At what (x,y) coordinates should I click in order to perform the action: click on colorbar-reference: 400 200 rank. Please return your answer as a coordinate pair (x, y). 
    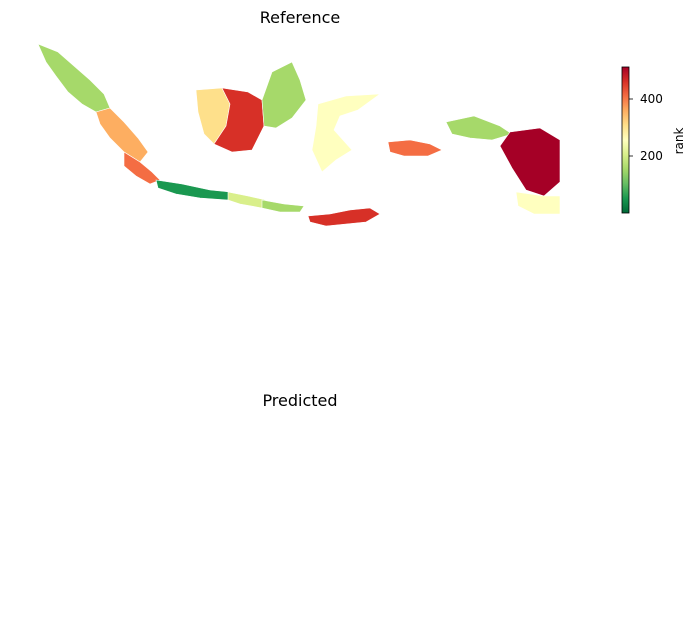
    Looking at the image, I should click on (653, 140).